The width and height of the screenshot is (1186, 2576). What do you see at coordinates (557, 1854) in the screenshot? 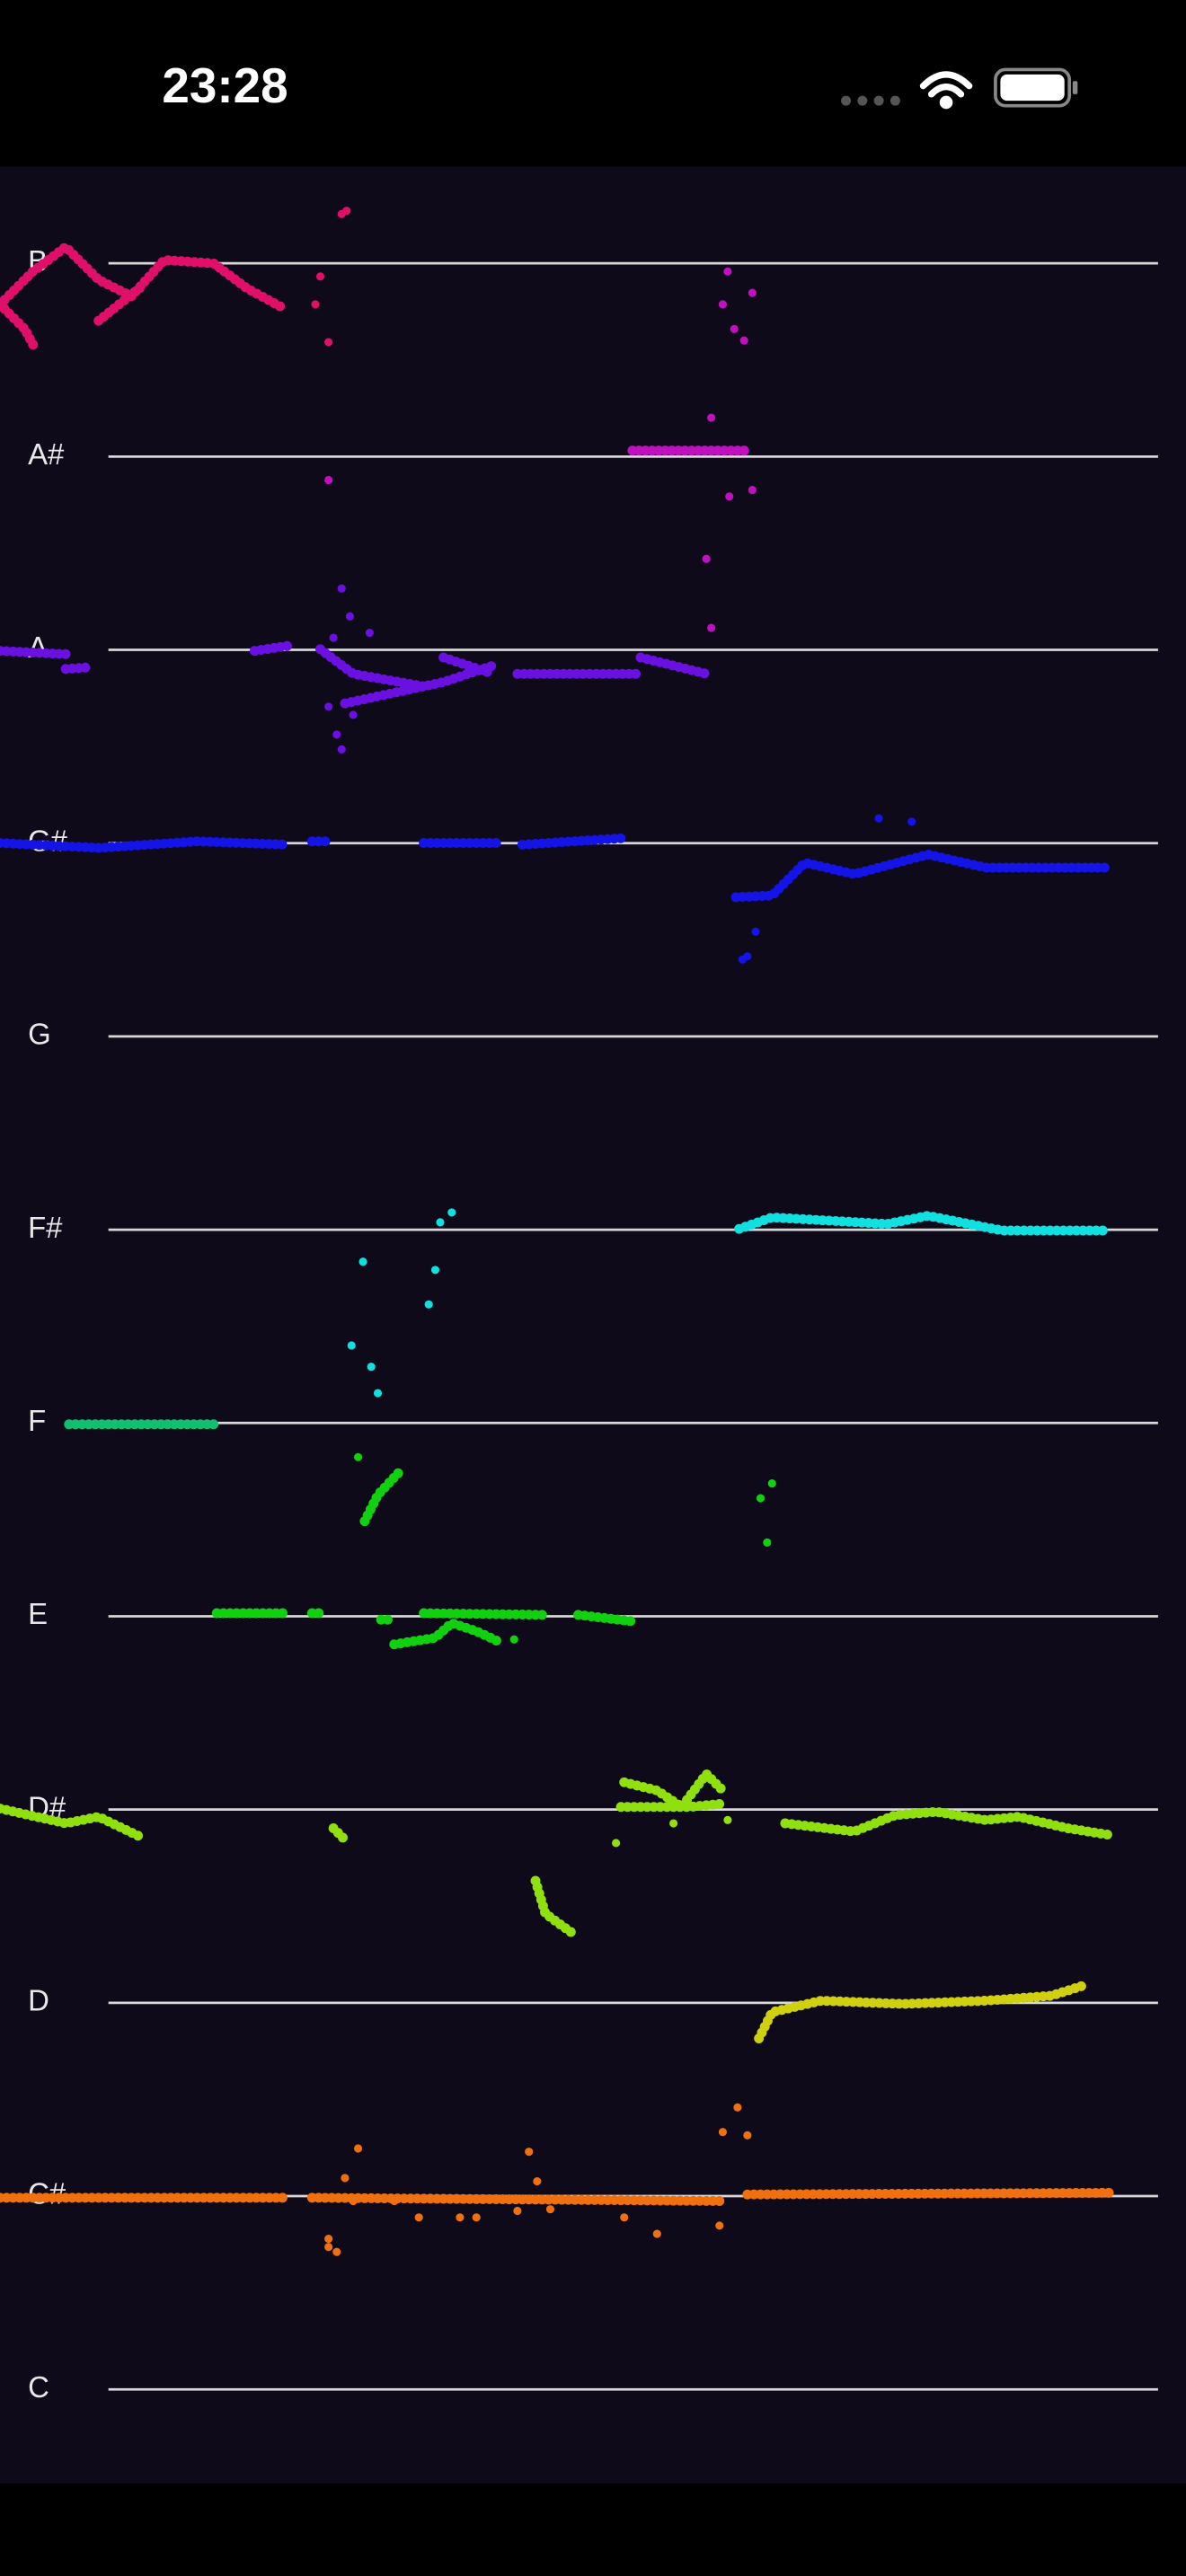
I see `trace-dsharp` at bounding box center [557, 1854].